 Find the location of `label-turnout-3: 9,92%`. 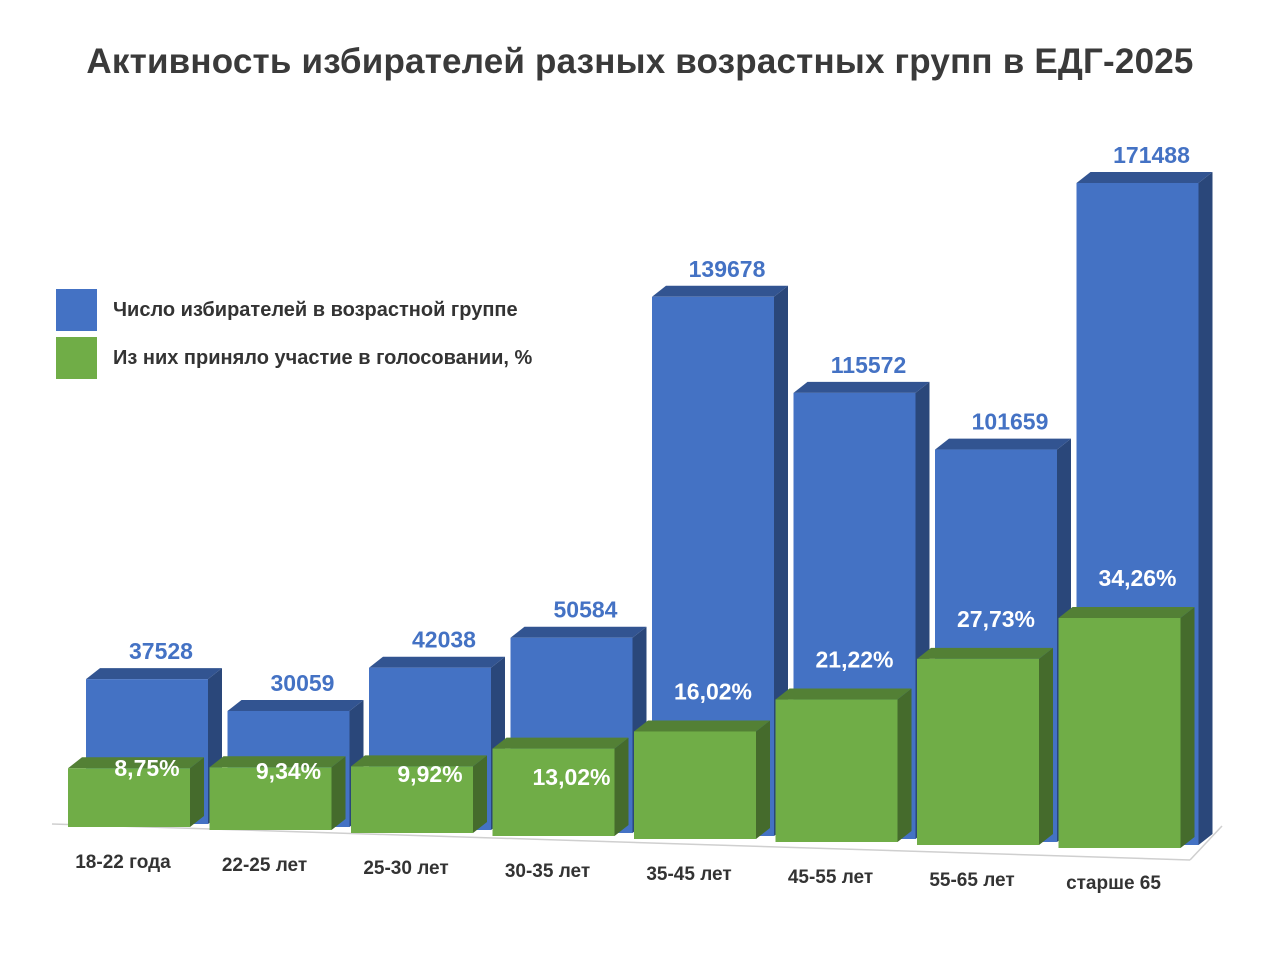

label-turnout-3: 9,92% is located at coordinates (429, 774).